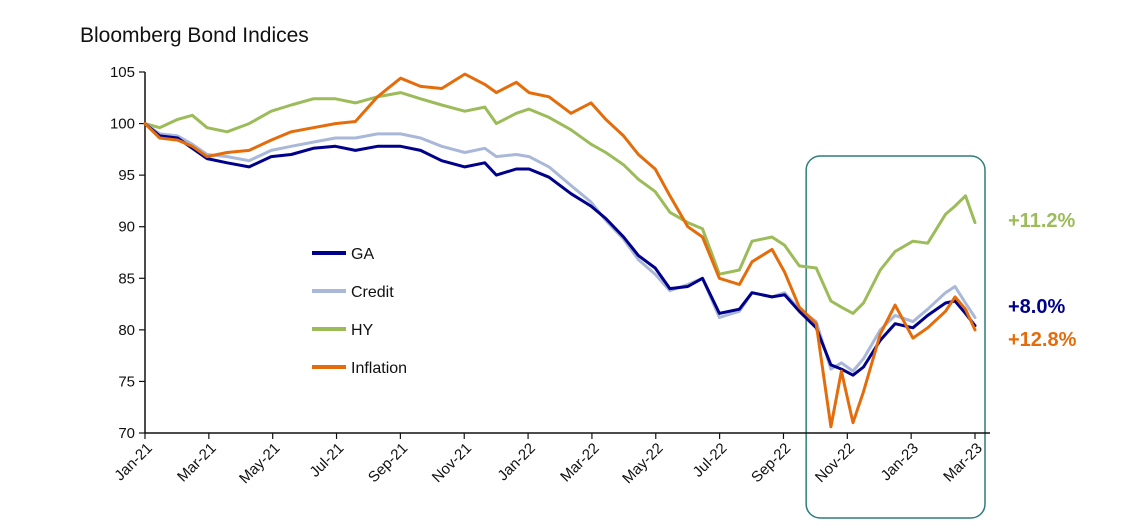  Describe the element at coordinates (1042, 280) in the screenshot. I see `end-labels: +8.0% +11.2% +12.8%` at that location.